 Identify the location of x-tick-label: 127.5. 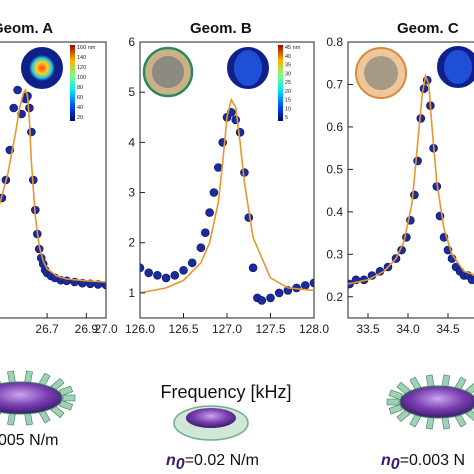
(270, 329).